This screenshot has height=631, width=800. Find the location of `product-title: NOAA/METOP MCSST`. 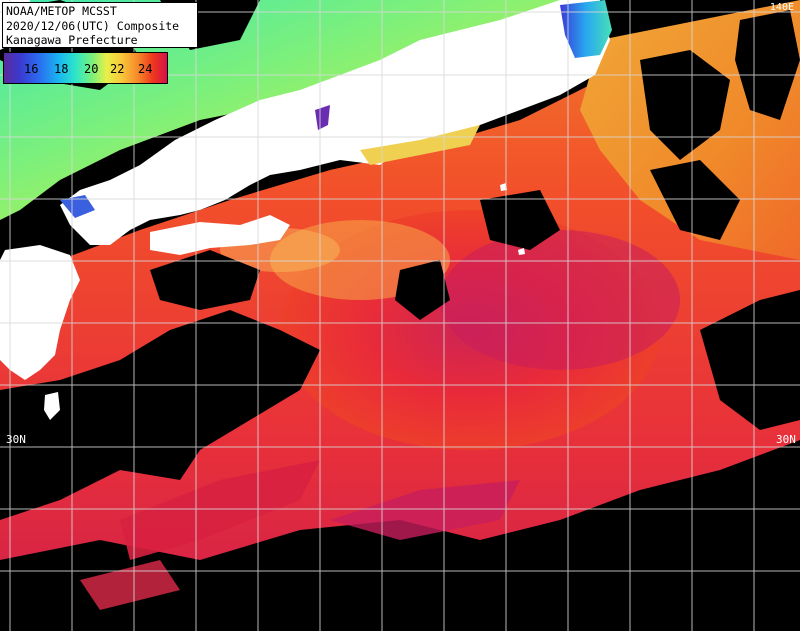

product-title: NOAA/METOP MCSST is located at coordinates (61, 11).